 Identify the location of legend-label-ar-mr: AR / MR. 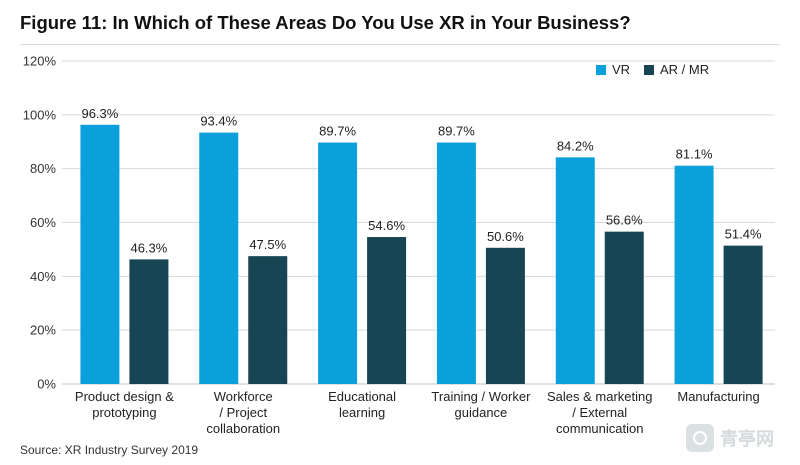
(684, 69).